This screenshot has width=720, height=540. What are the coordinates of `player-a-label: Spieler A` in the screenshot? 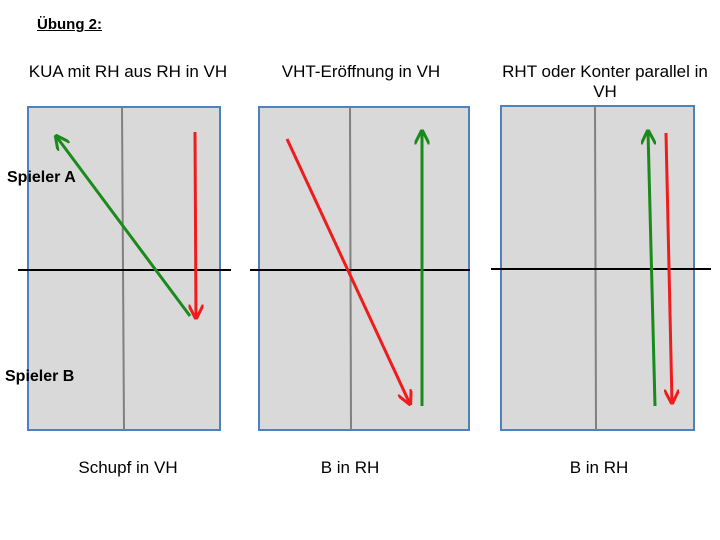 It's located at (41, 177).